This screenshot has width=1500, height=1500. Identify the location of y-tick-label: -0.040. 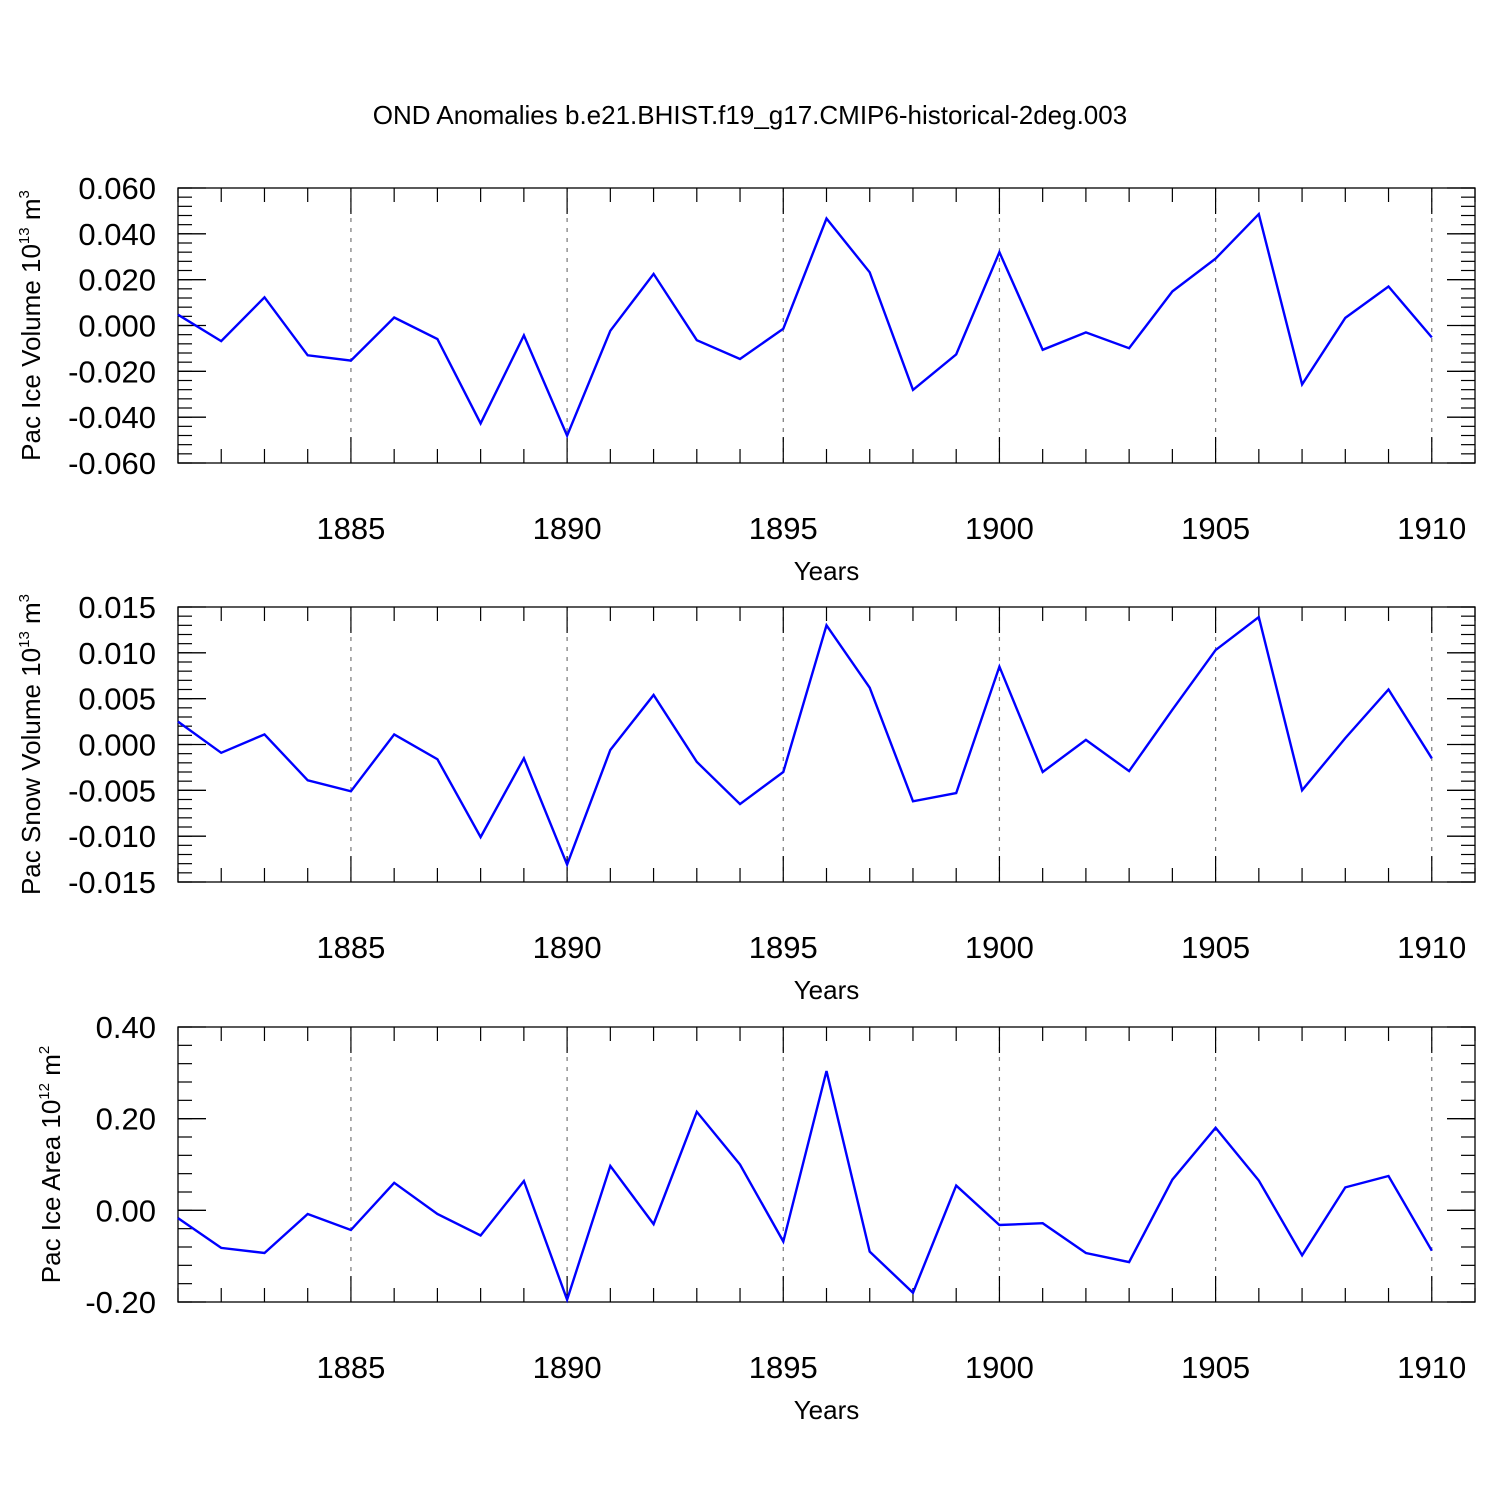
(112, 417).